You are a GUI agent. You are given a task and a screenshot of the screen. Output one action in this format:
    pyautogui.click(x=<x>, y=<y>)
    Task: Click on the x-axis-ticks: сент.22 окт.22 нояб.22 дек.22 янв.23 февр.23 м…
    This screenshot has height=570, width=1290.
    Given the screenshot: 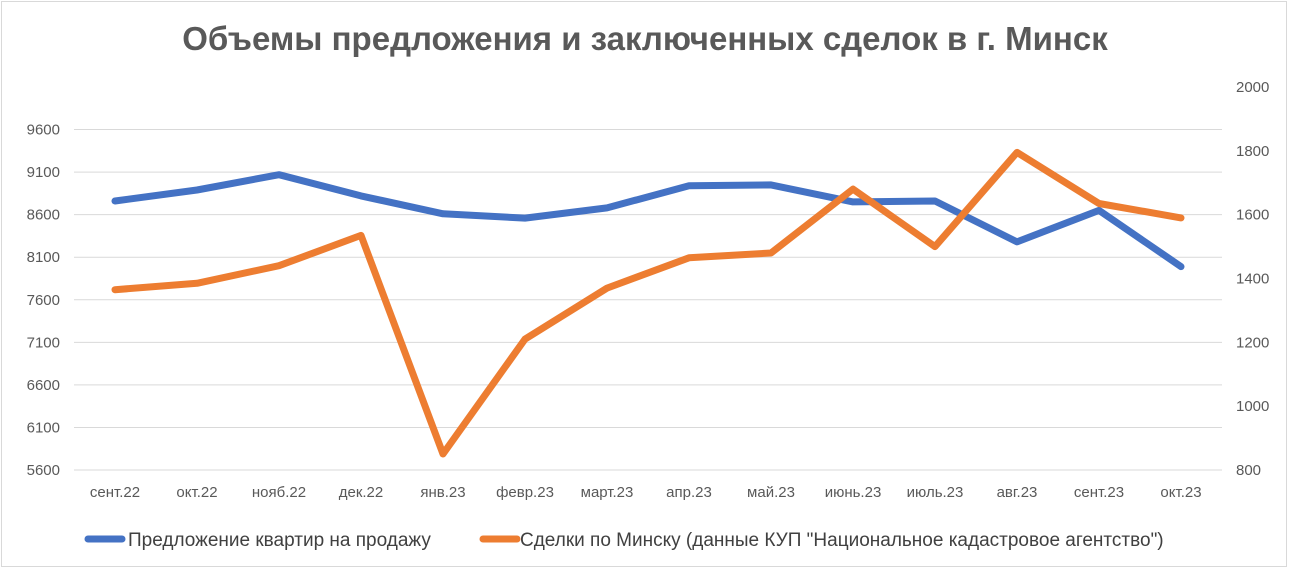 What is the action you would take?
    pyautogui.click(x=646, y=492)
    